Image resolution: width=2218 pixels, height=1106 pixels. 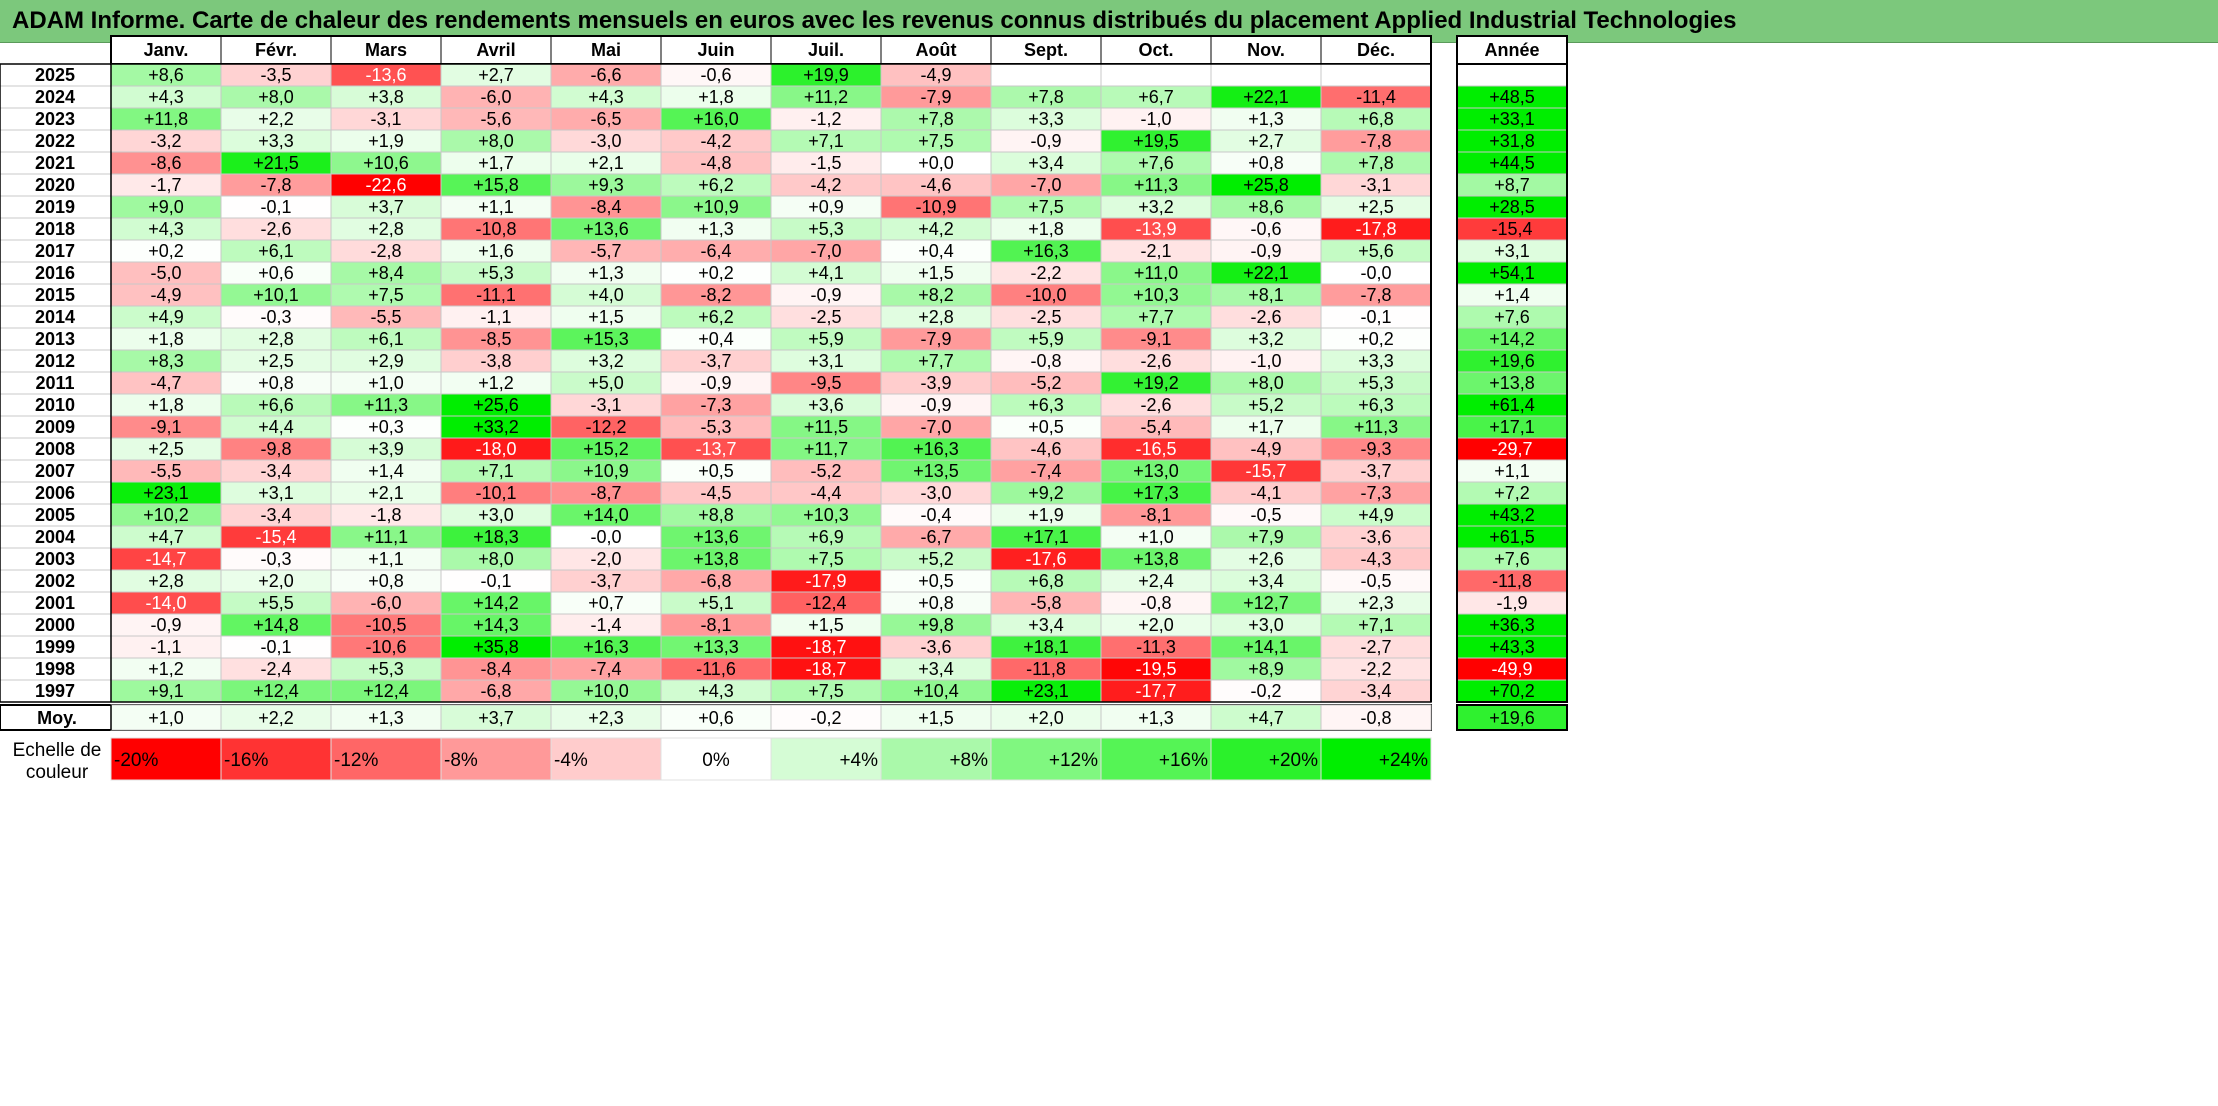 What do you see at coordinates (605, 427) in the screenshot?
I see `cell-value: -12,2` at bounding box center [605, 427].